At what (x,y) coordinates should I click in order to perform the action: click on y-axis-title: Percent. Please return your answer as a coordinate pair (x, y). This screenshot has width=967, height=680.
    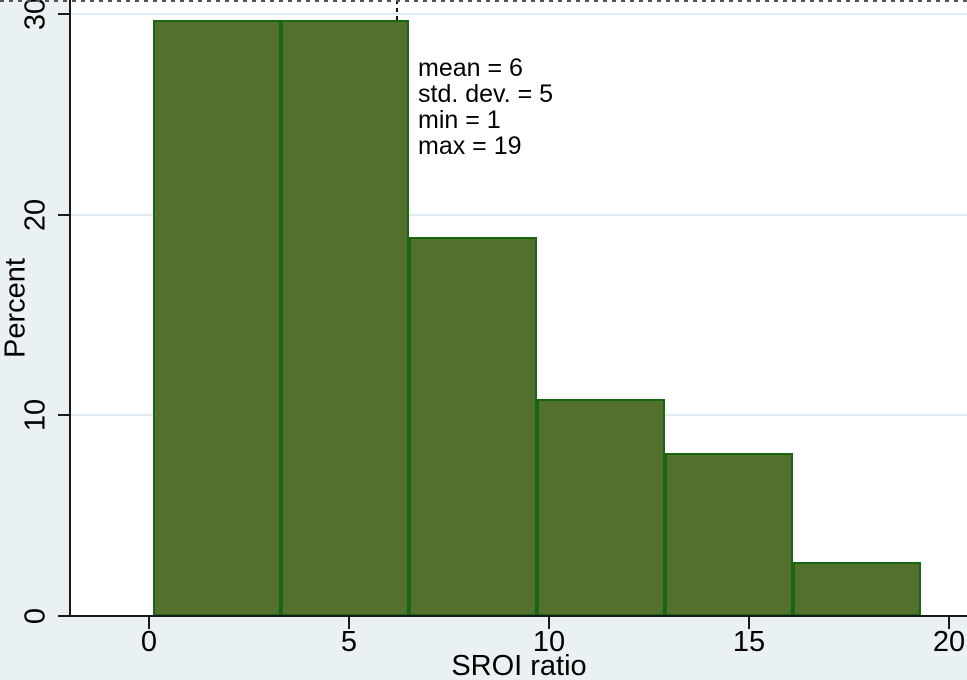
    Looking at the image, I should click on (16, 308).